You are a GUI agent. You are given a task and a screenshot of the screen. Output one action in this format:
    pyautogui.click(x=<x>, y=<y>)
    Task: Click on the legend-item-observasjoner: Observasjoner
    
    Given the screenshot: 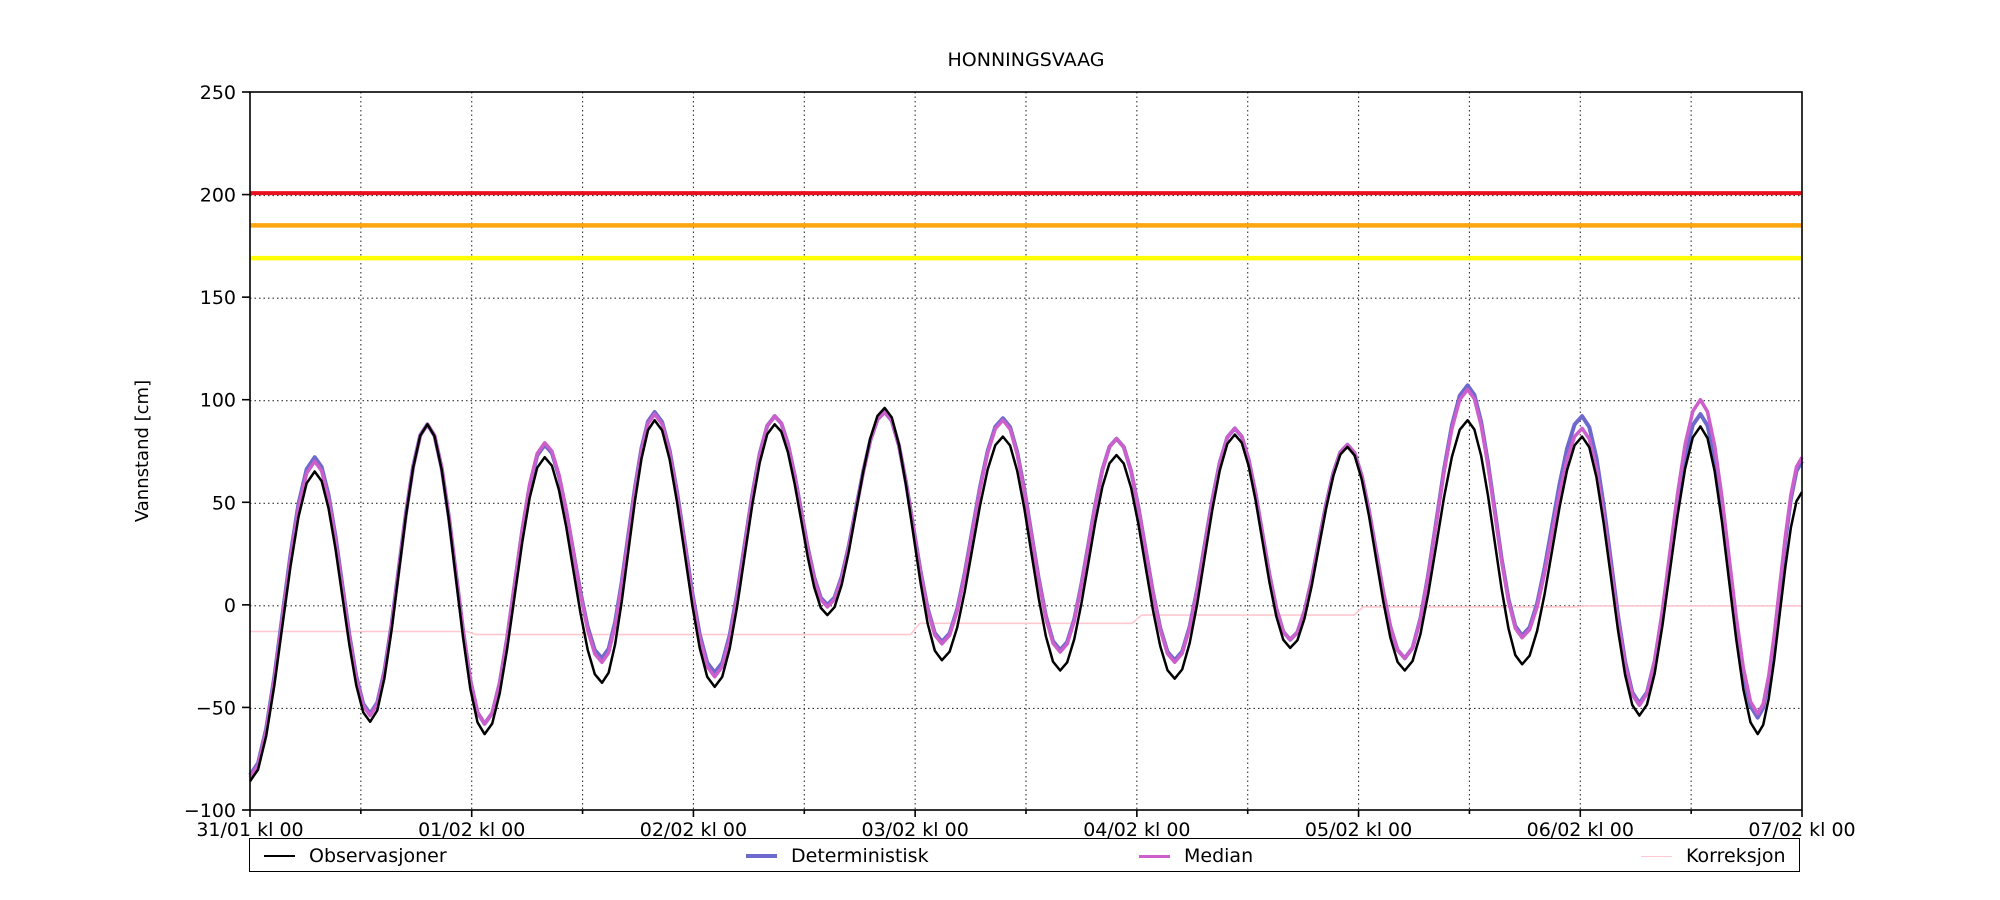 What is the action you would take?
    pyautogui.click(x=355, y=856)
    